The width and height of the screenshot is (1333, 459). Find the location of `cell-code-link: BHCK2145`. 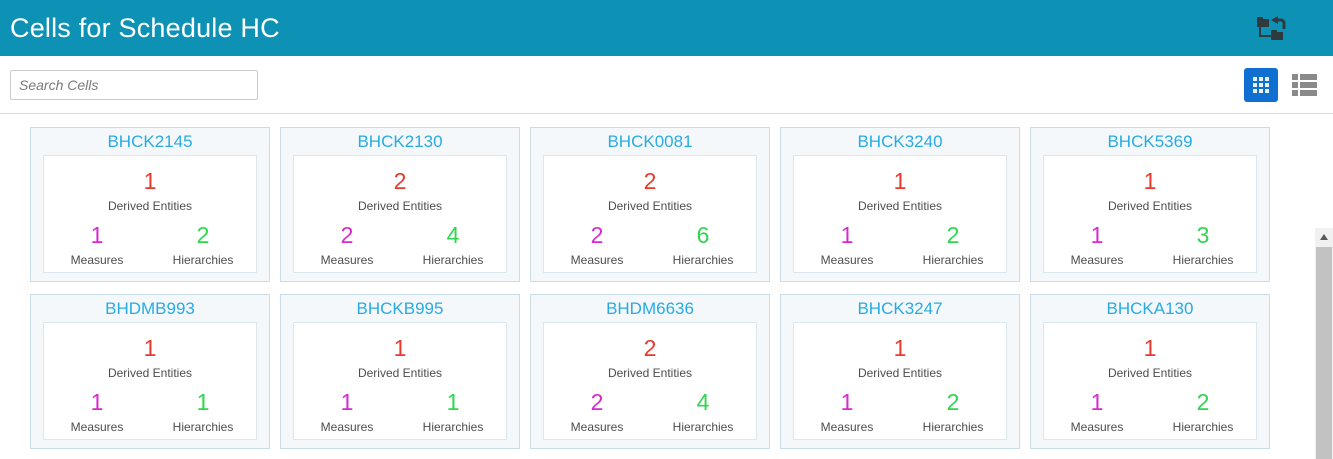

cell-code-link: BHCK2145 is located at coordinates (150, 141).